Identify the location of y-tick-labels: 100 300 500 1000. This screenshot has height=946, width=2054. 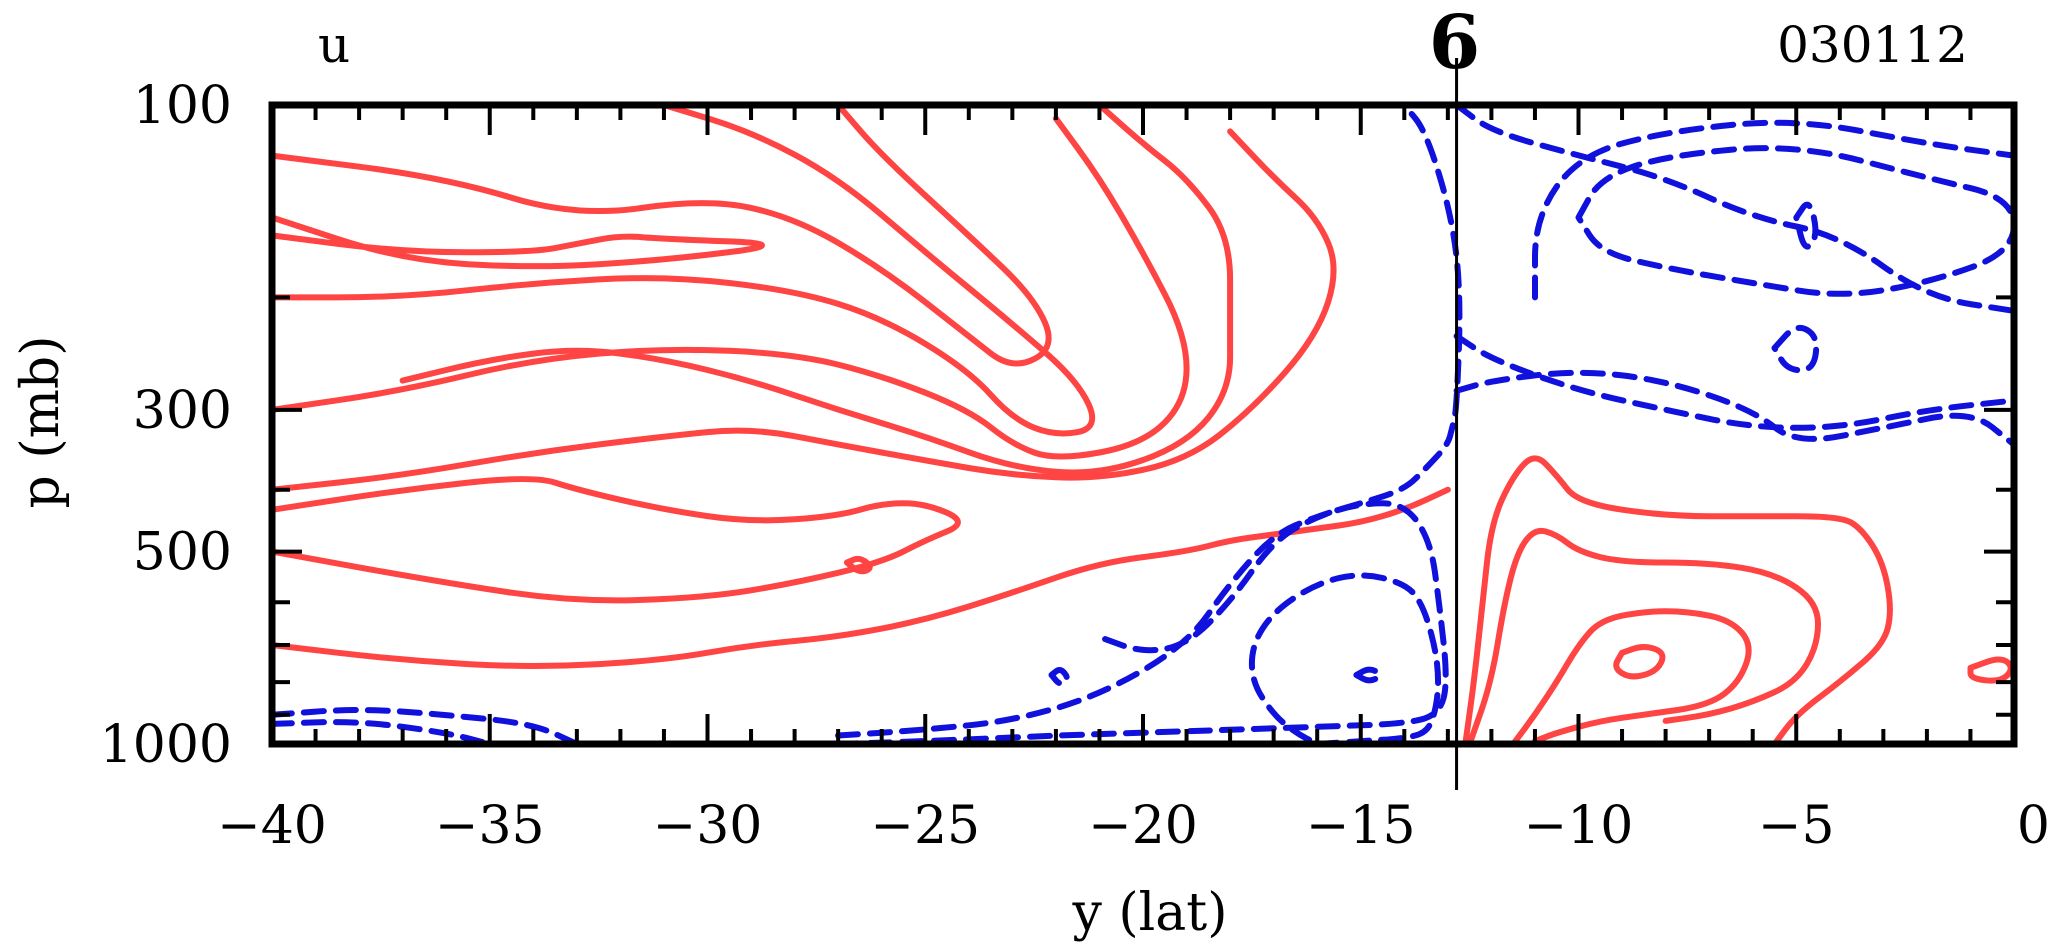
(166, 425).